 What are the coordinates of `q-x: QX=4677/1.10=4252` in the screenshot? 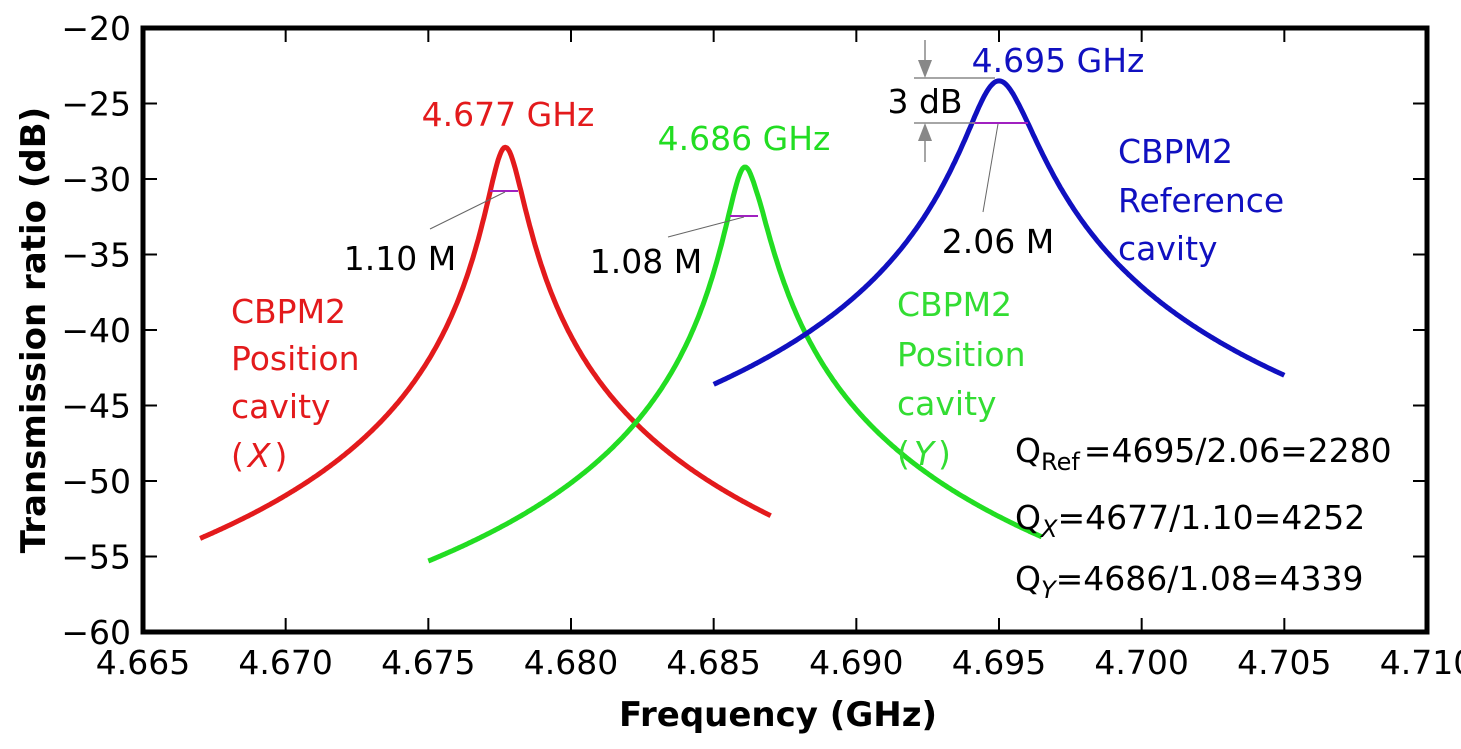 It's located at (1190, 520).